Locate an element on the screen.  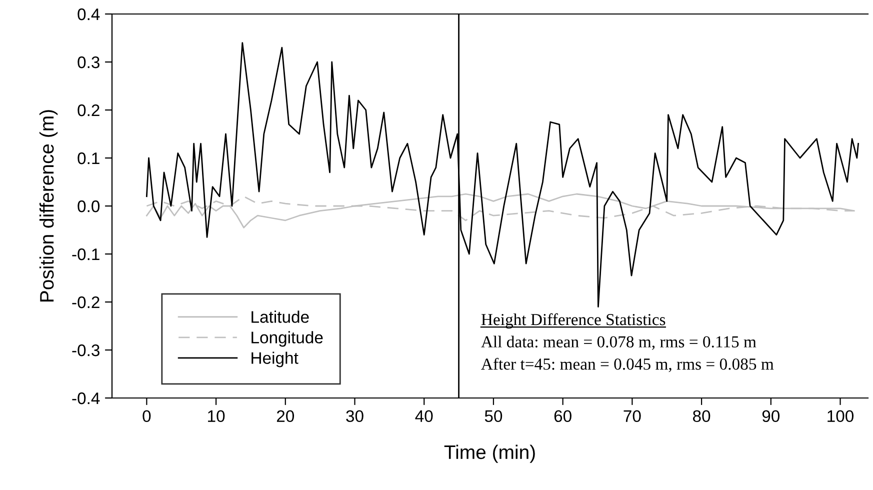
y-tick-label: -0.1 is located at coordinates (86, 254).